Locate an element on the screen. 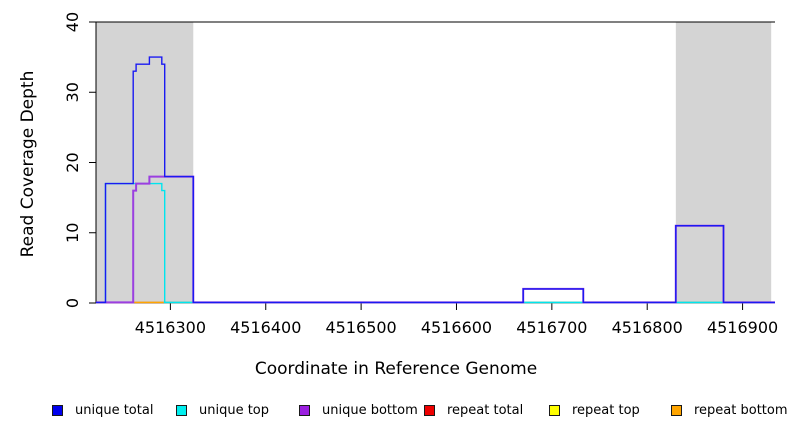  legend-swatch-repeat-top is located at coordinates (554, 410).